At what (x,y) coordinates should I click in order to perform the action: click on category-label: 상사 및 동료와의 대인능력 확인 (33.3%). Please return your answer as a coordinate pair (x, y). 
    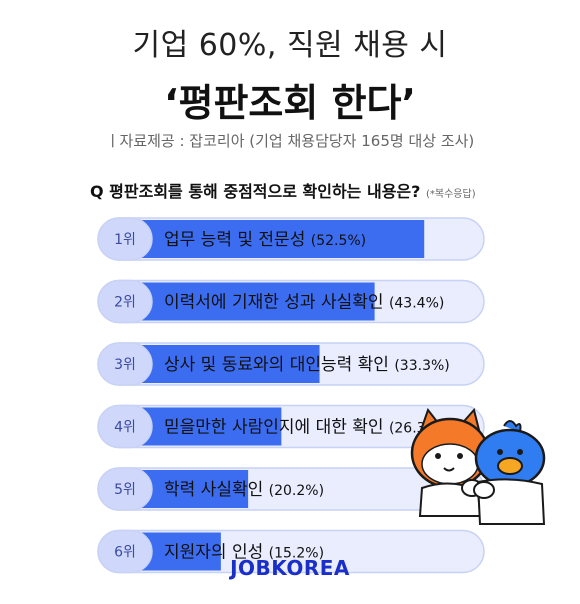
    Looking at the image, I should click on (307, 365).